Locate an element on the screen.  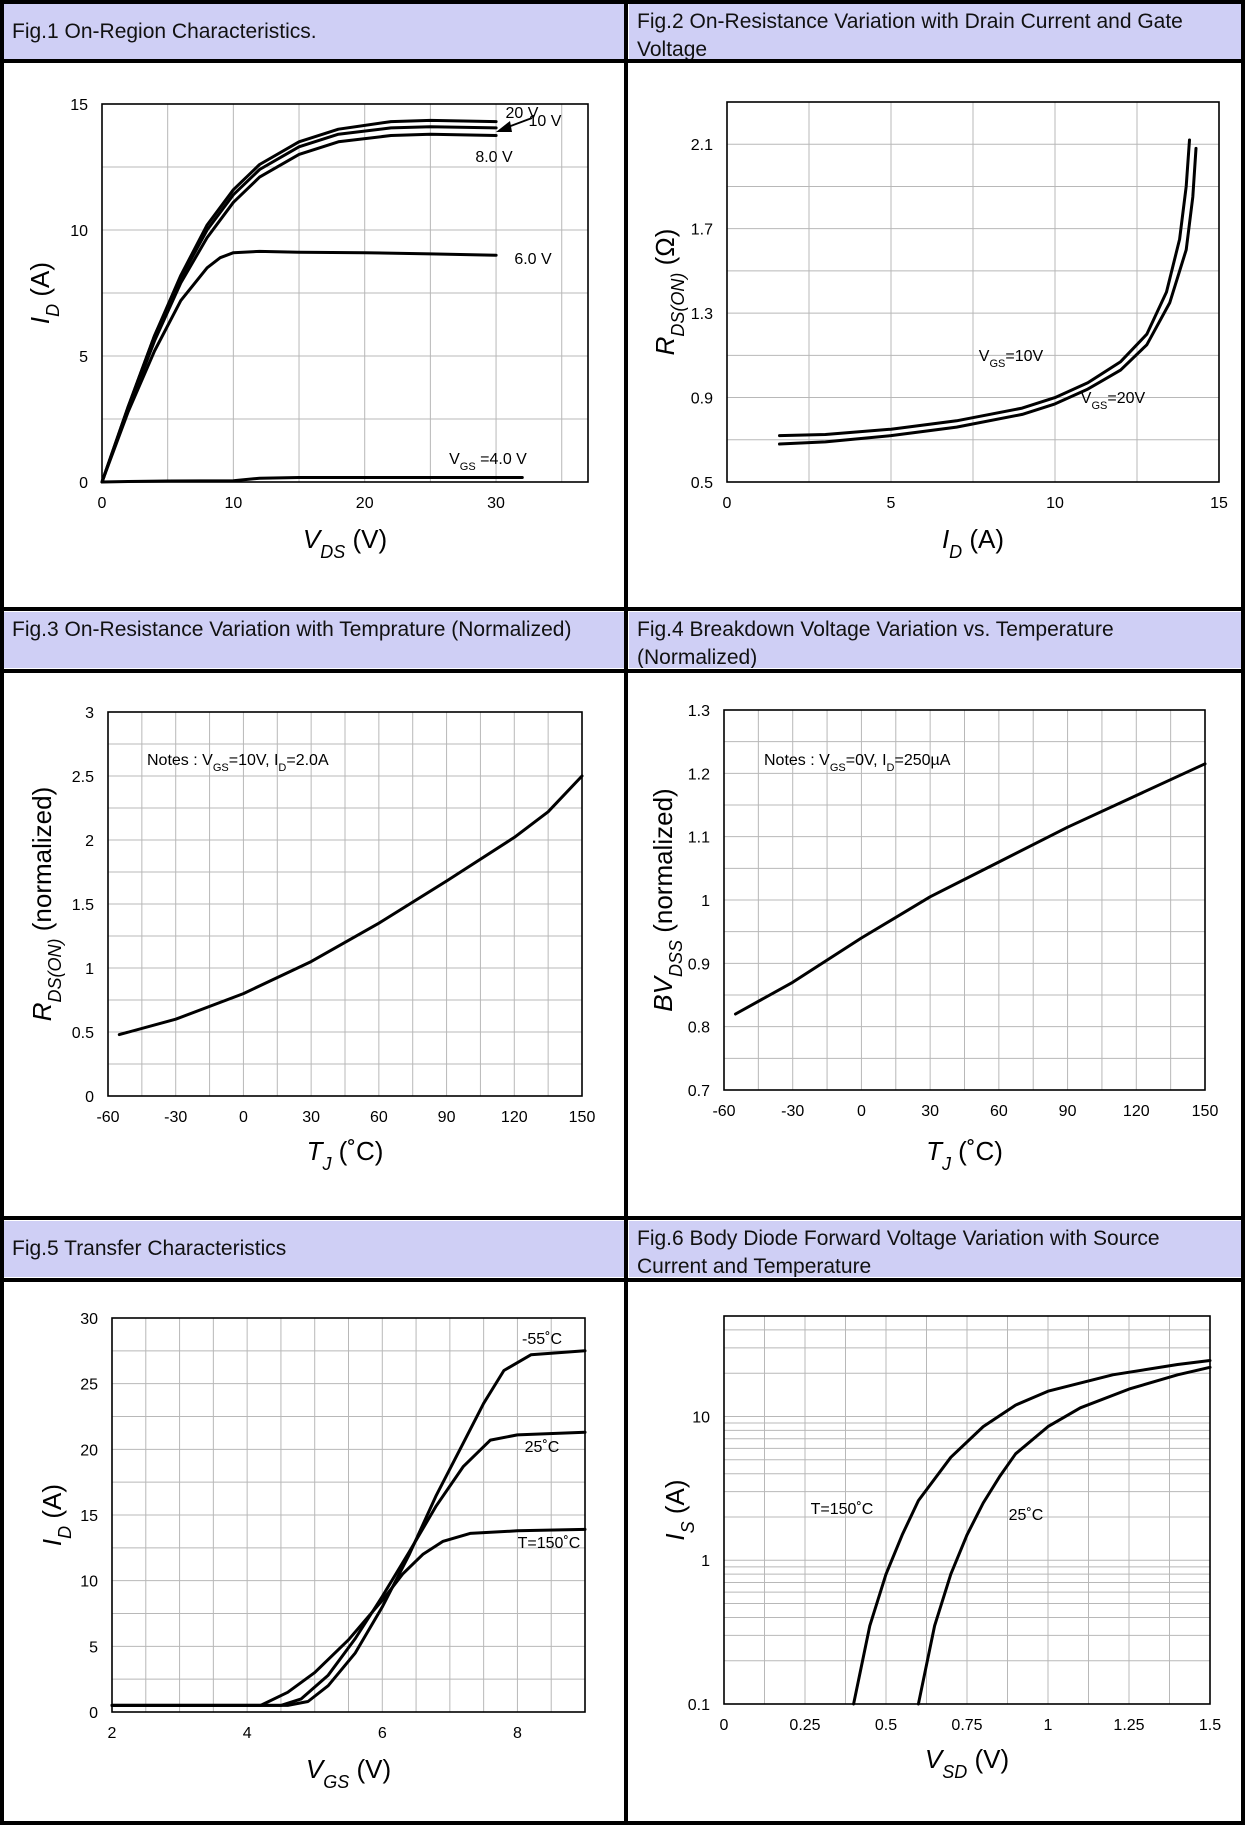
fig1-y-axis-label: ID (A) is located at coordinates (44, 293).